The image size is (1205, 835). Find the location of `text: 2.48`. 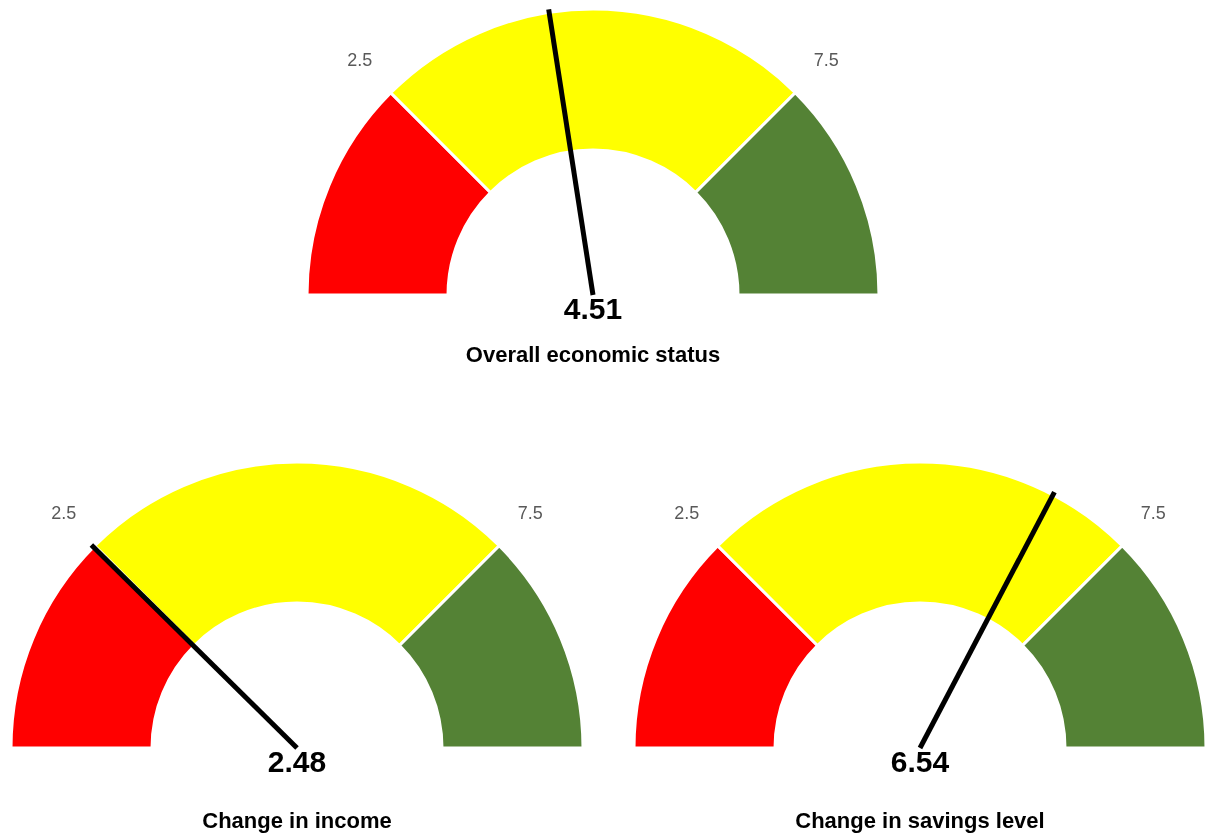

text: 2.48 is located at coordinates (297, 761).